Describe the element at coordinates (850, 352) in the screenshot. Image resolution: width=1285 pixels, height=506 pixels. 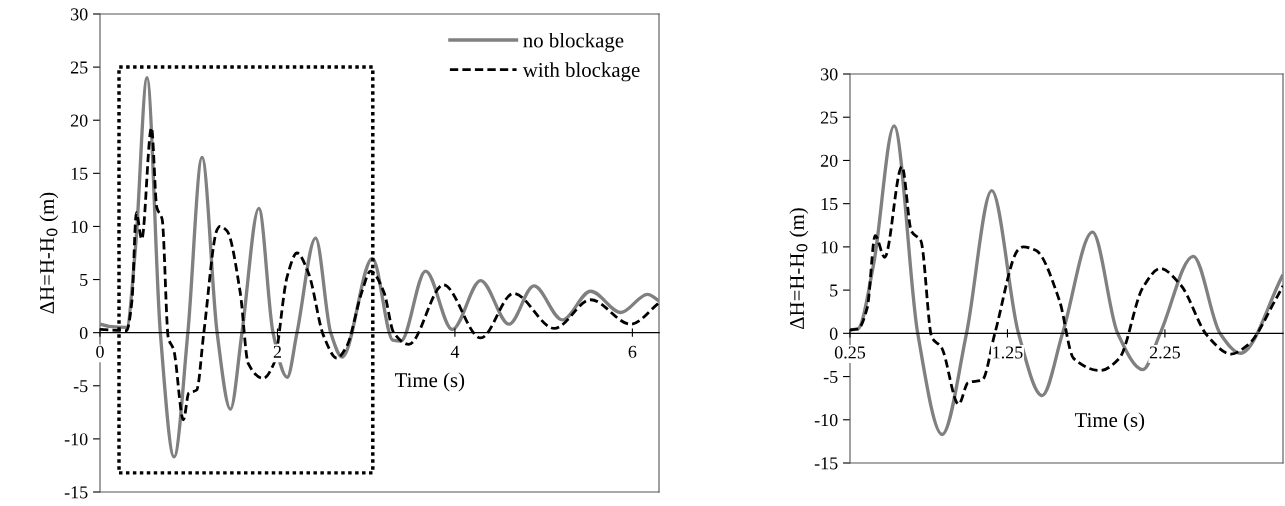
I see `x-tick-label: 0.25` at that location.